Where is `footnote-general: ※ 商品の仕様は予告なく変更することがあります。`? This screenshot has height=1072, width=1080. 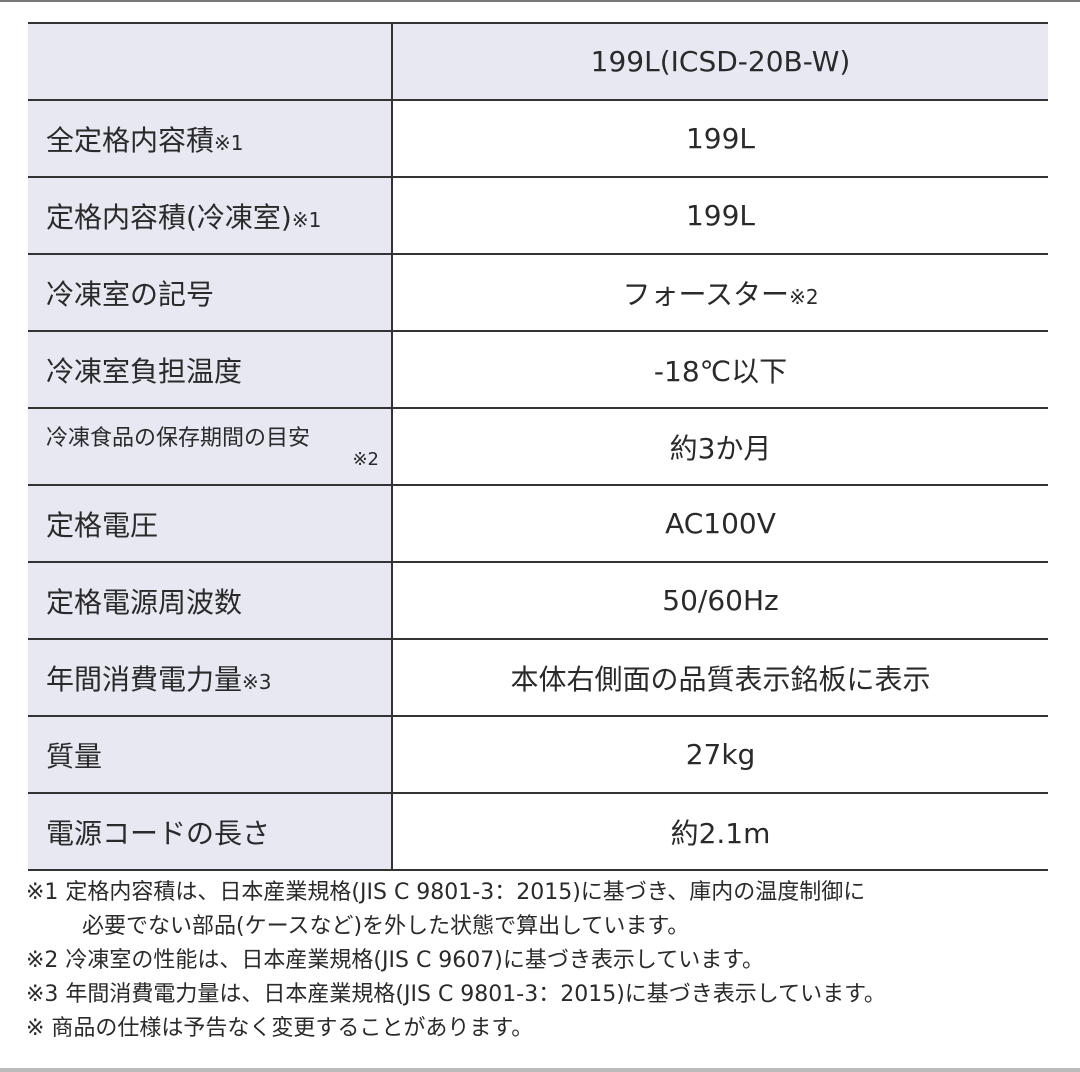
footnote-general: ※ 商品の仕様は予告なく変更することがあります。 is located at coordinates (280, 1028).